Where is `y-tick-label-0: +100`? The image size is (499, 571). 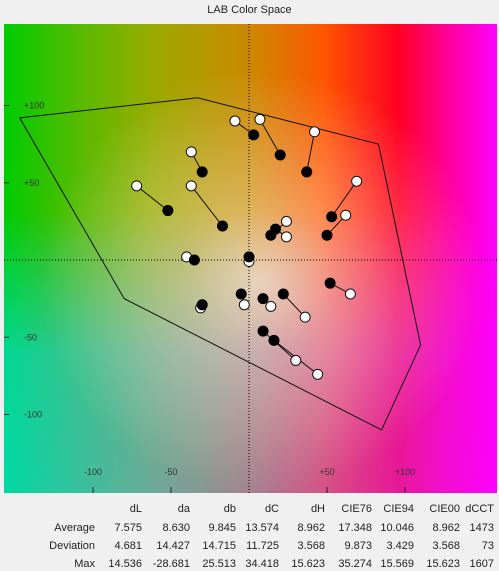
y-tick-label-0: +100 is located at coordinates (34, 106).